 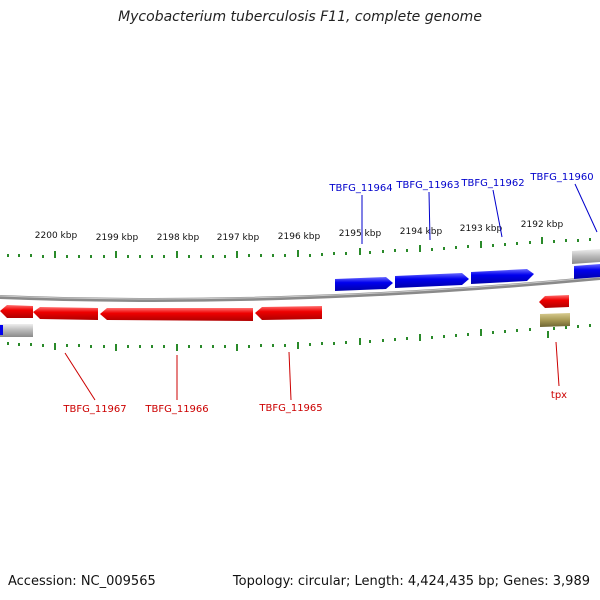 What do you see at coordinates (299, 337) in the screenshot?
I see `lower-tick-row` at bounding box center [299, 337].